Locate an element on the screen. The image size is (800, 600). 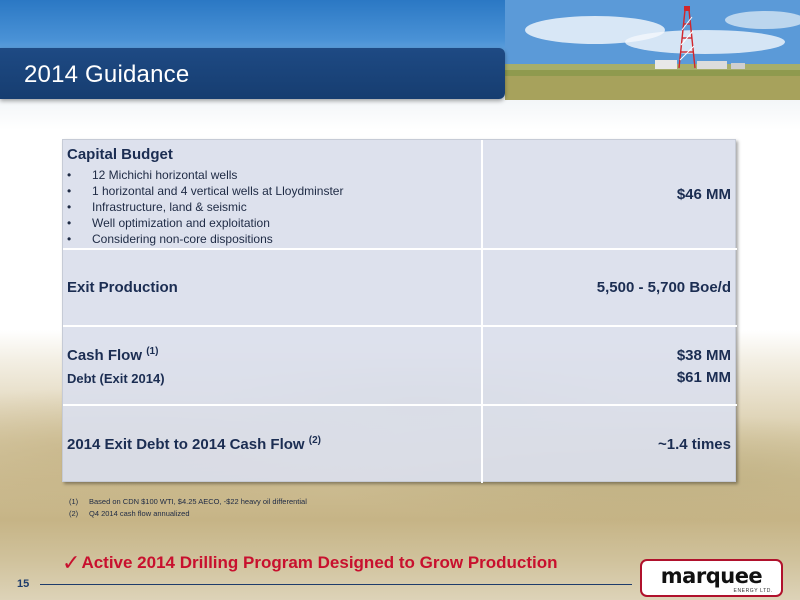
footnote-ref: (2) is located at coordinates (314, 440).